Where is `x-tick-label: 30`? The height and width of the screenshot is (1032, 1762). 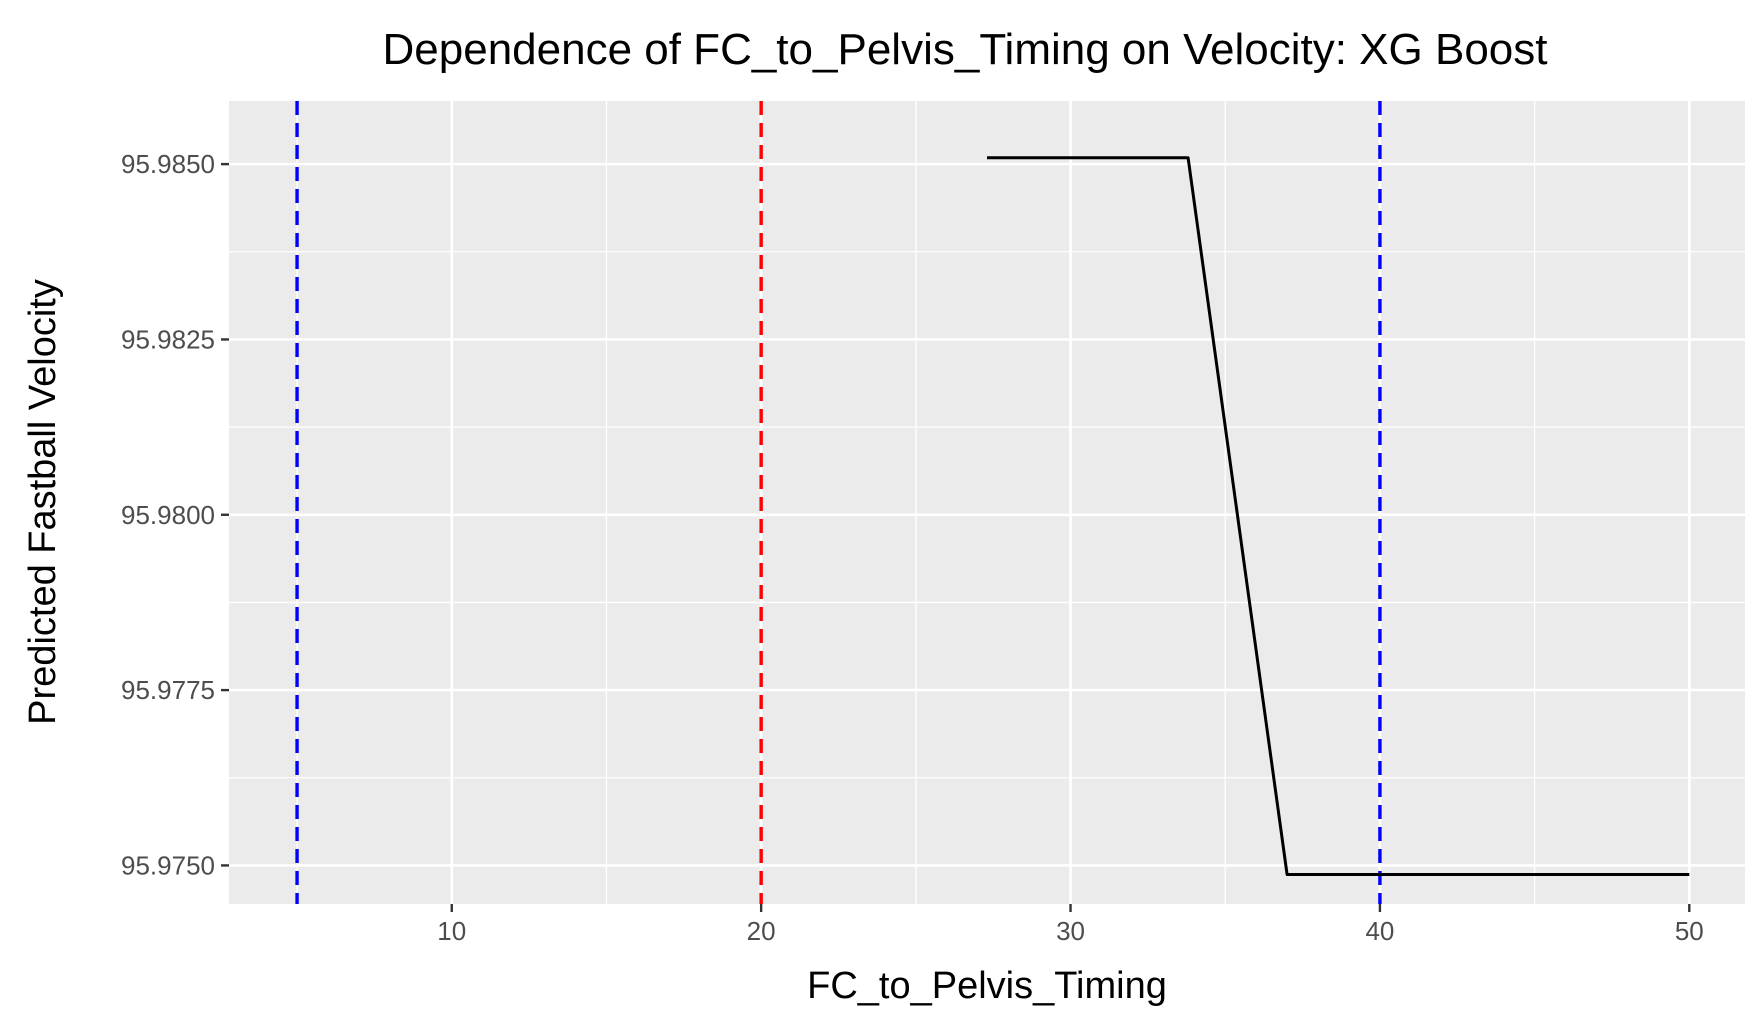
x-tick-label: 30 is located at coordinates (1070, 931).